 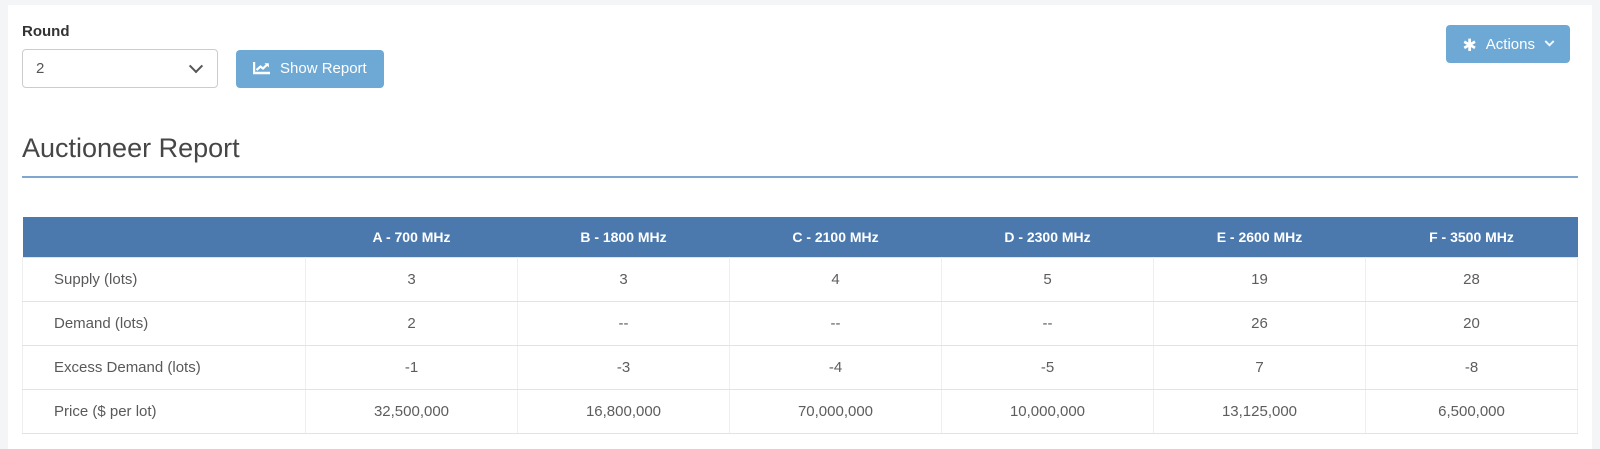 What do you see at coordinates (623, 279) in the screenshot?
I see `cell-supply-b: 3` at bounding box center [623, 279].